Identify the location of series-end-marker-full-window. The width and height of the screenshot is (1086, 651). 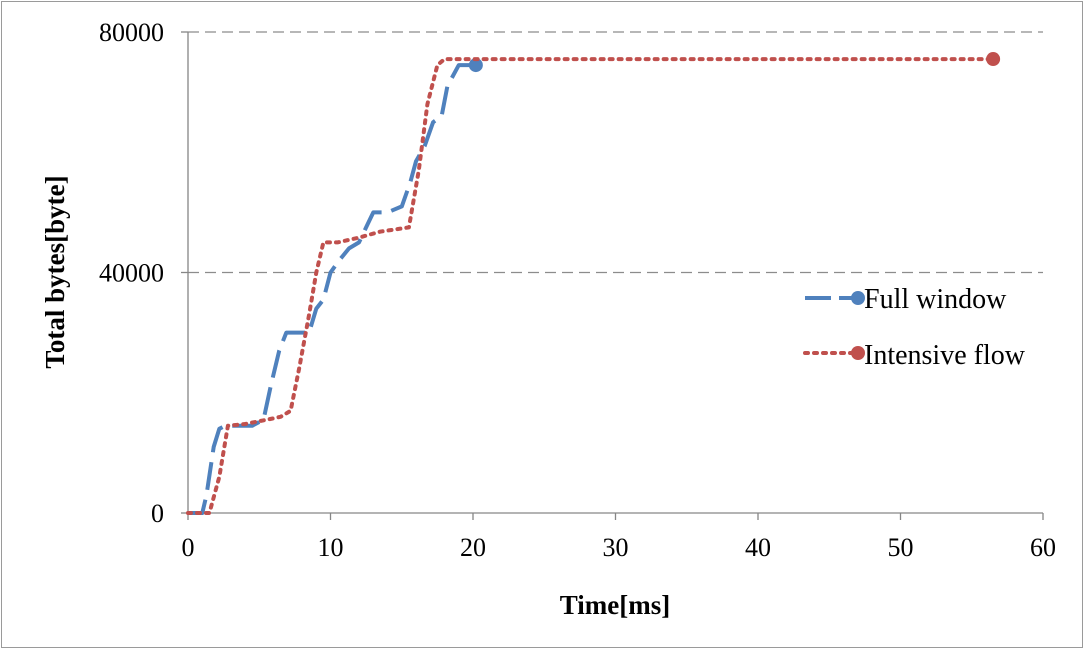
(475, 65).